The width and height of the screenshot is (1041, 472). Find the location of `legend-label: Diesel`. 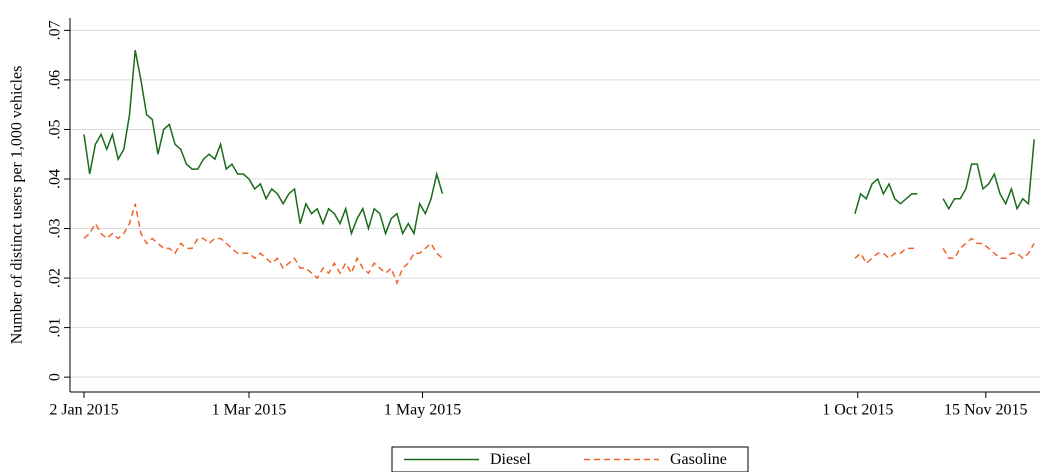

legend-label: Diesel is located at coordinates (510, 459).